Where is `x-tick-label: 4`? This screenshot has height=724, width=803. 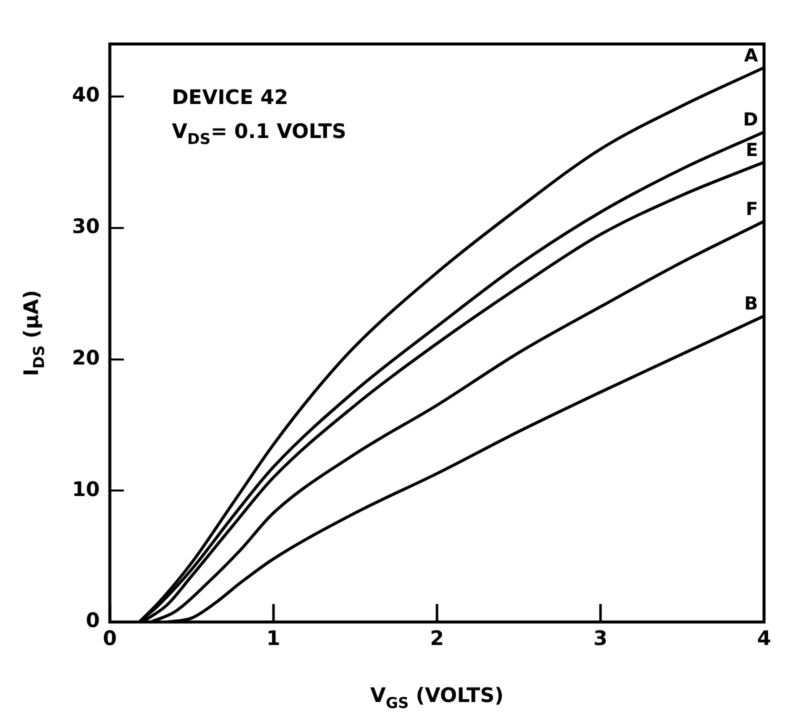
x-tick-label: 4 is located at coordinates (764, 638).